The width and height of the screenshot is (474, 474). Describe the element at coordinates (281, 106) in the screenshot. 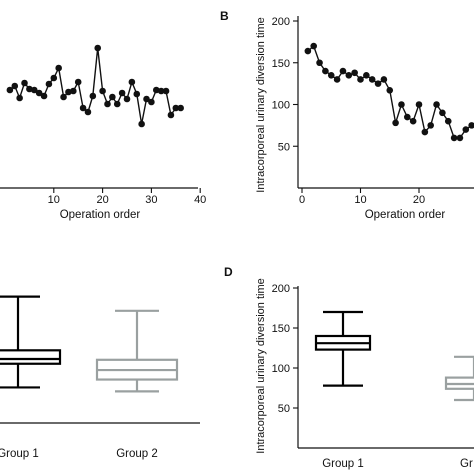

I see `panel-b-y-tick-label: 100` at that location.